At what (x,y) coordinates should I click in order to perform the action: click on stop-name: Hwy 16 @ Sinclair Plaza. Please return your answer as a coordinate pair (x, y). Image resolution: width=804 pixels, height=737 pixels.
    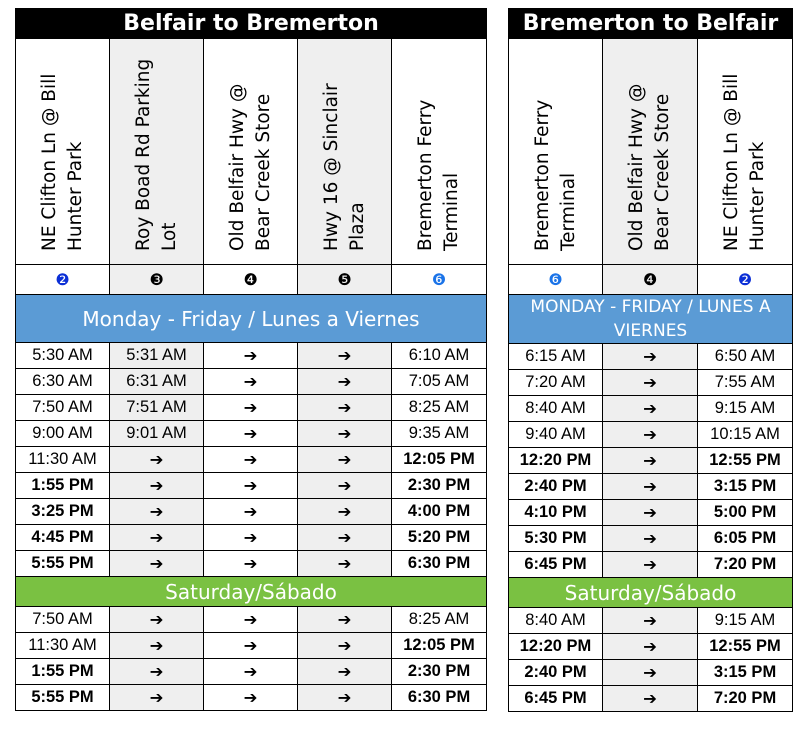
    Looking at the image, I should click on (344, 167).